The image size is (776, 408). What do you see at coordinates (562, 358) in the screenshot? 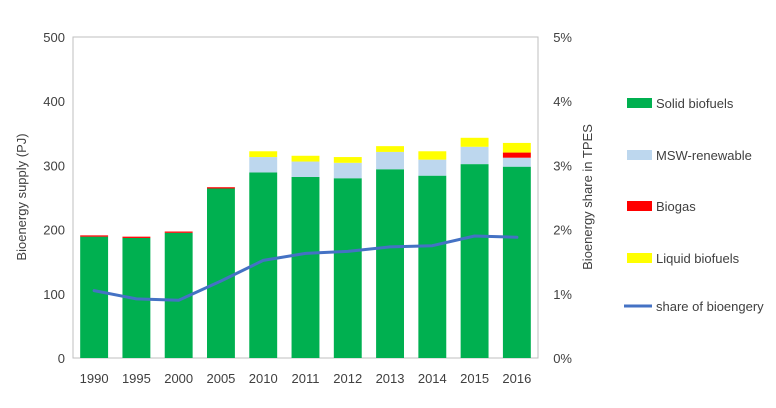
I see `y2-tick-label: 0%` at bounding box center [562, 358].